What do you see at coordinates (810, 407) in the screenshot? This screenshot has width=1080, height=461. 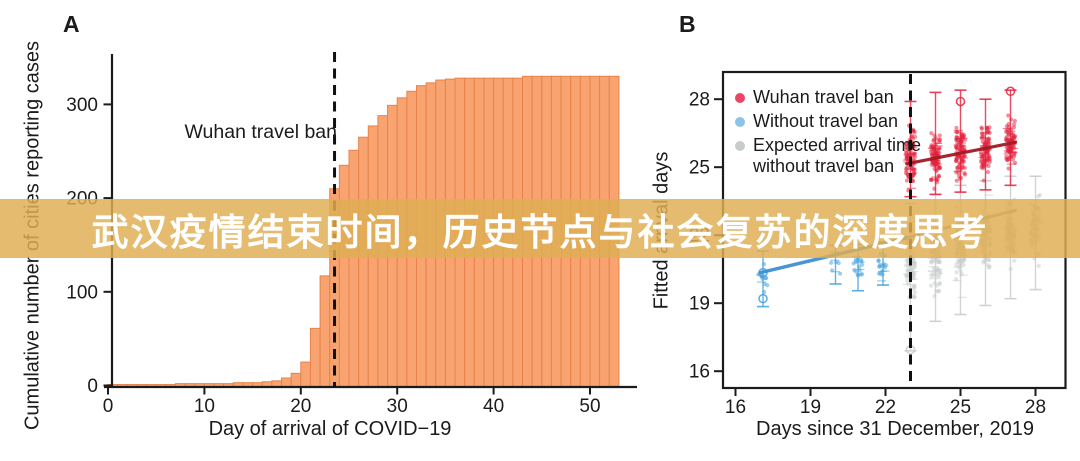 I see `panel-b-x-tick-label: 19` at bounding box center [810, 407].